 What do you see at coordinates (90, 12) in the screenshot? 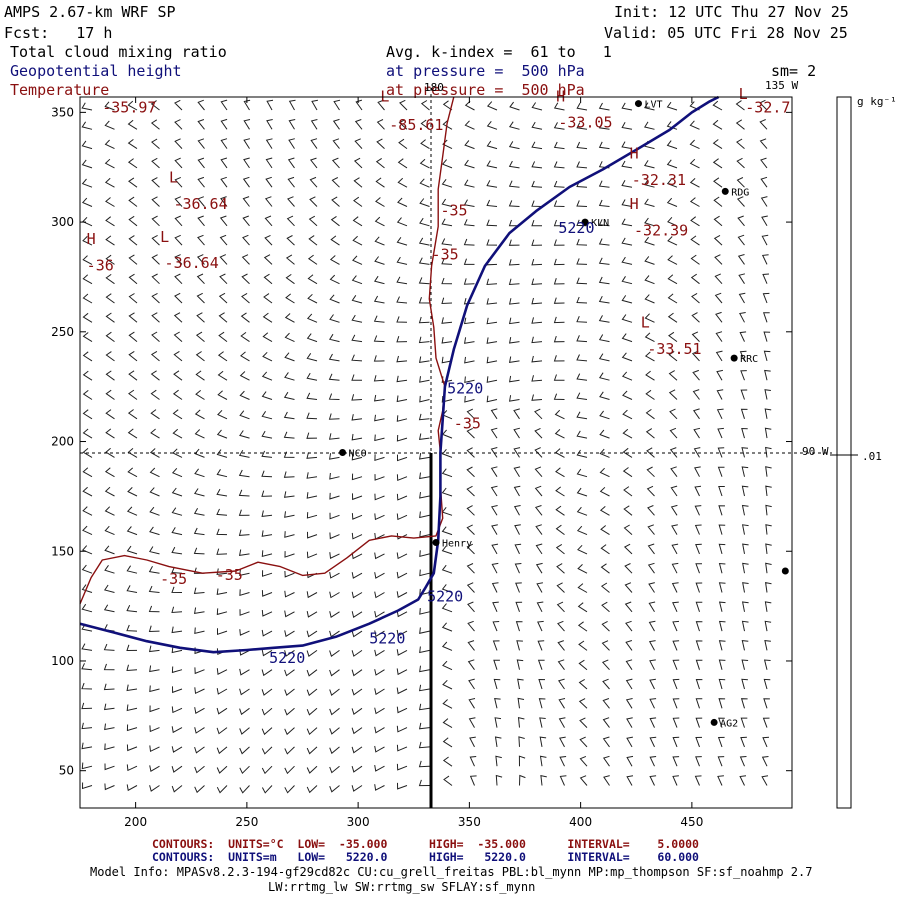
I see `model-title: AMPS 2.67-km WRF SP` at bounding box center [90, 12].